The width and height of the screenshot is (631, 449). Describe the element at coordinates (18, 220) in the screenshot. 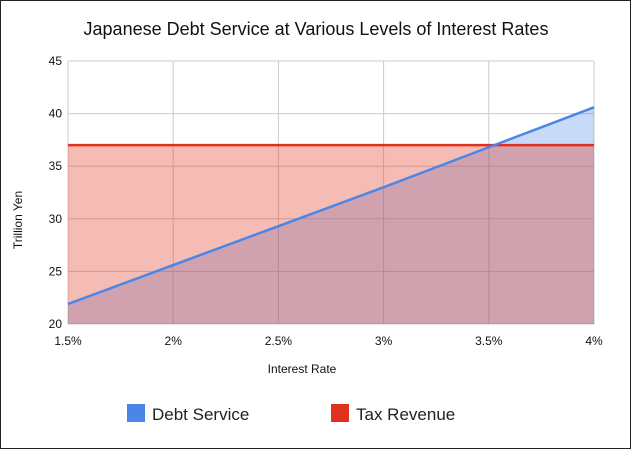

I see `y-axis-label: Trillion Yen` at that location.